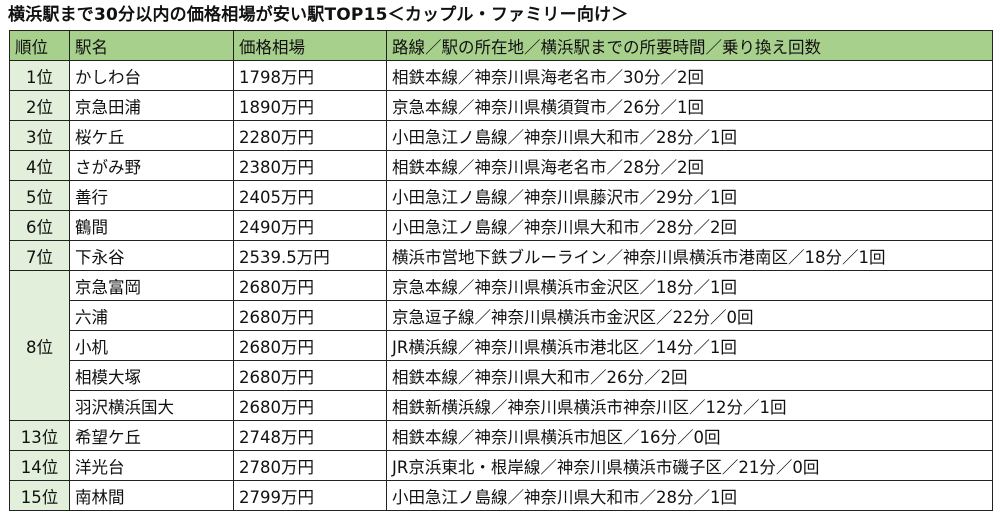 The height and width of the screenshot is (523, 1000). What do you see at coordinates (689, 75) in the screenshot?
I see `details-cell: 相鉄本線／神奈川県海老名市／30分／2回` at bounding box center [689, 75].